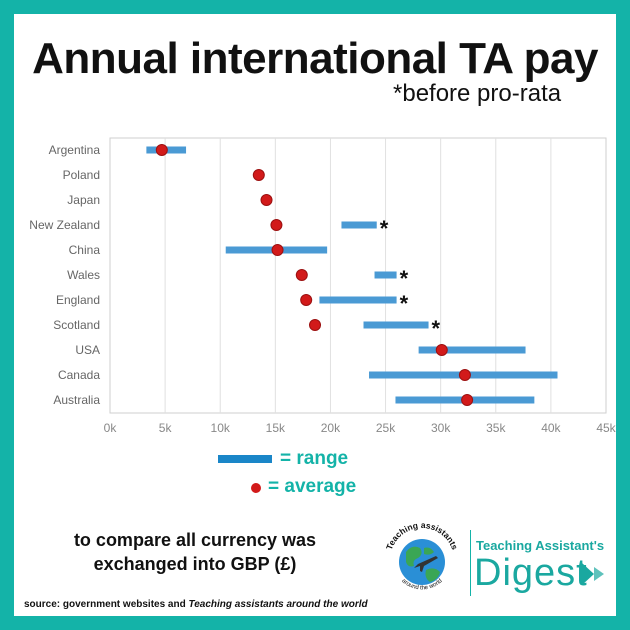  Describe the element at coordinates (64, 225) in the screenshot. I see `y-category-label: New Zealand` at that location.